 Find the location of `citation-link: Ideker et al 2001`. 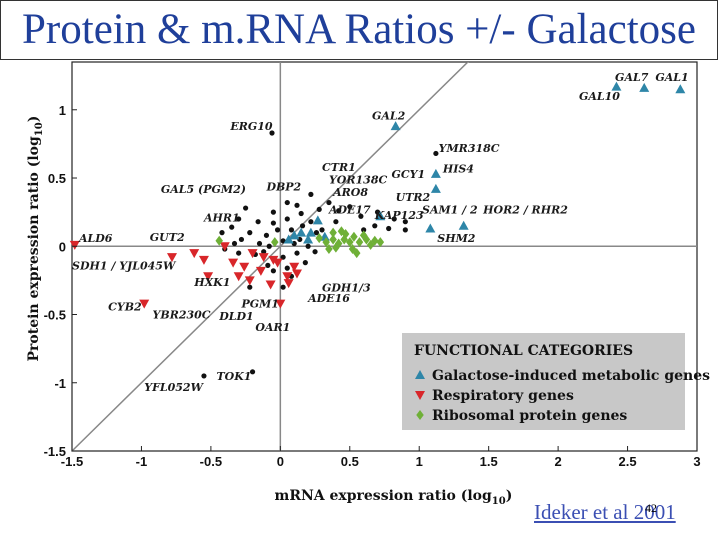

citation-link: Ideker et al 2001 is located at coordinates (605, 512).